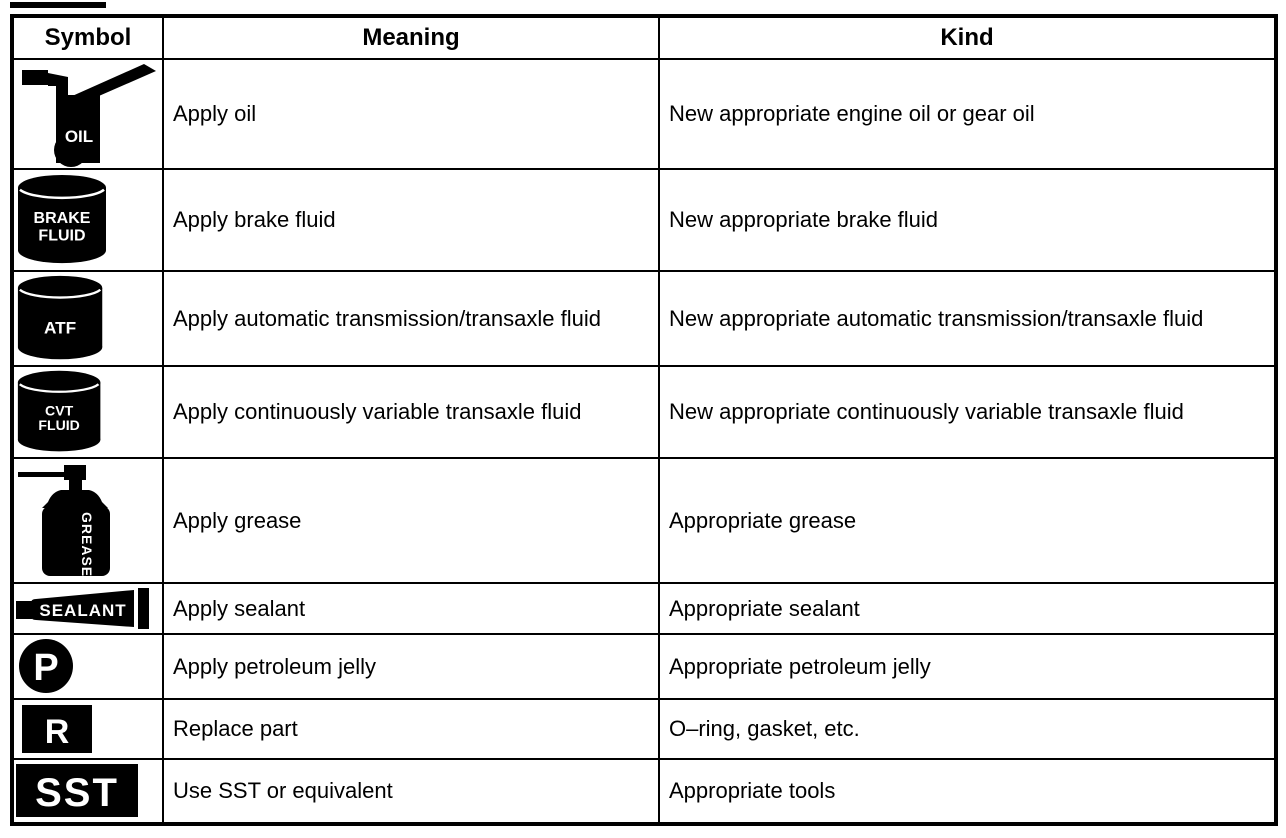  Describe the element at coordinates (60, 317) in the screenshot. I see `atf-can-icon: ATF` at that location.